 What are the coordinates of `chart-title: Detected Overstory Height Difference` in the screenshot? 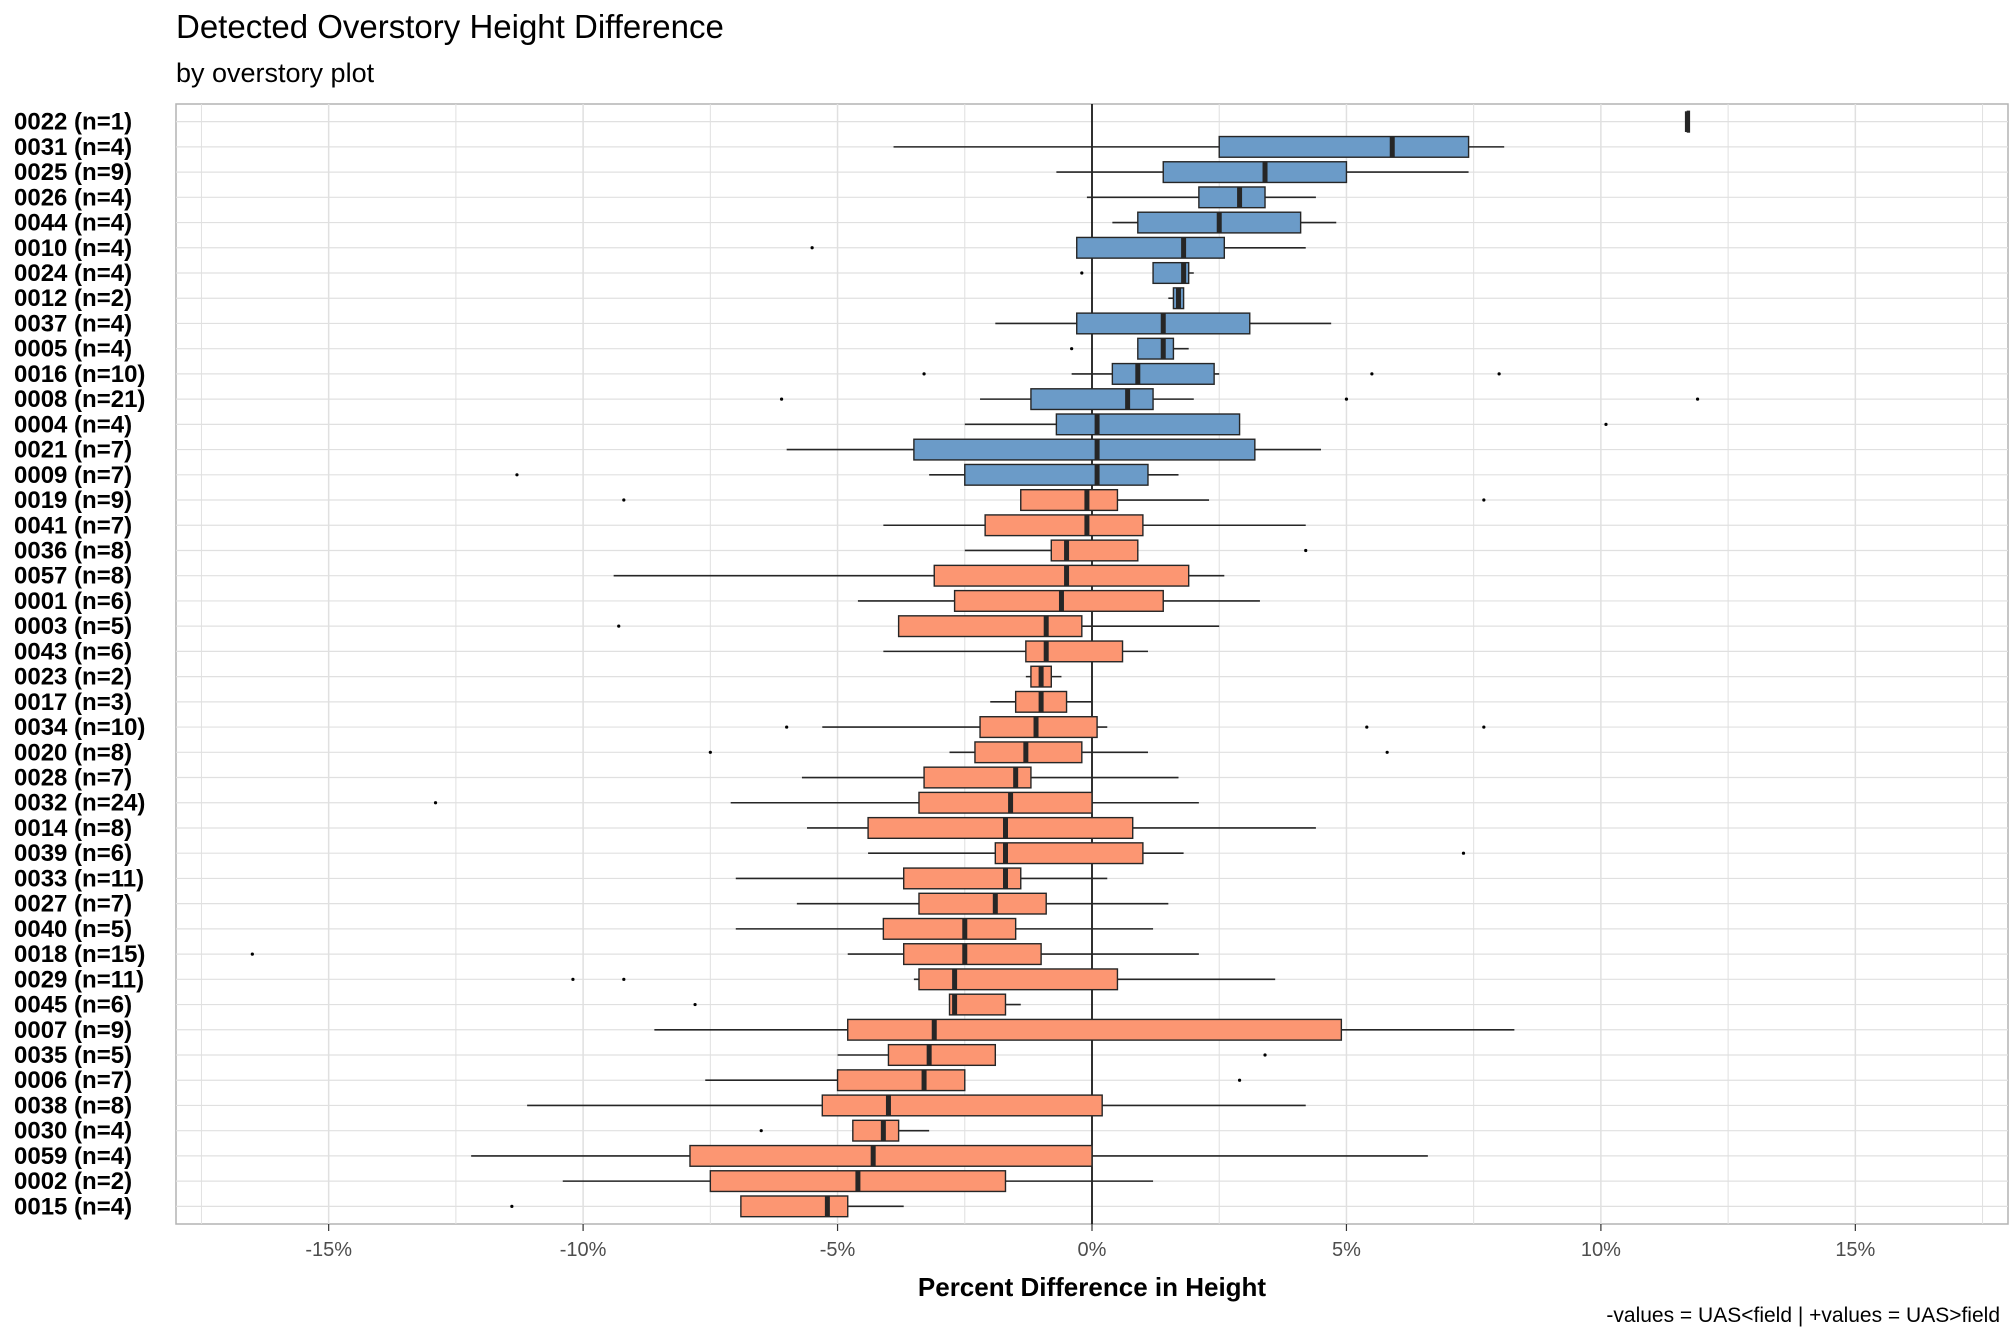 It's located at (450, 26).